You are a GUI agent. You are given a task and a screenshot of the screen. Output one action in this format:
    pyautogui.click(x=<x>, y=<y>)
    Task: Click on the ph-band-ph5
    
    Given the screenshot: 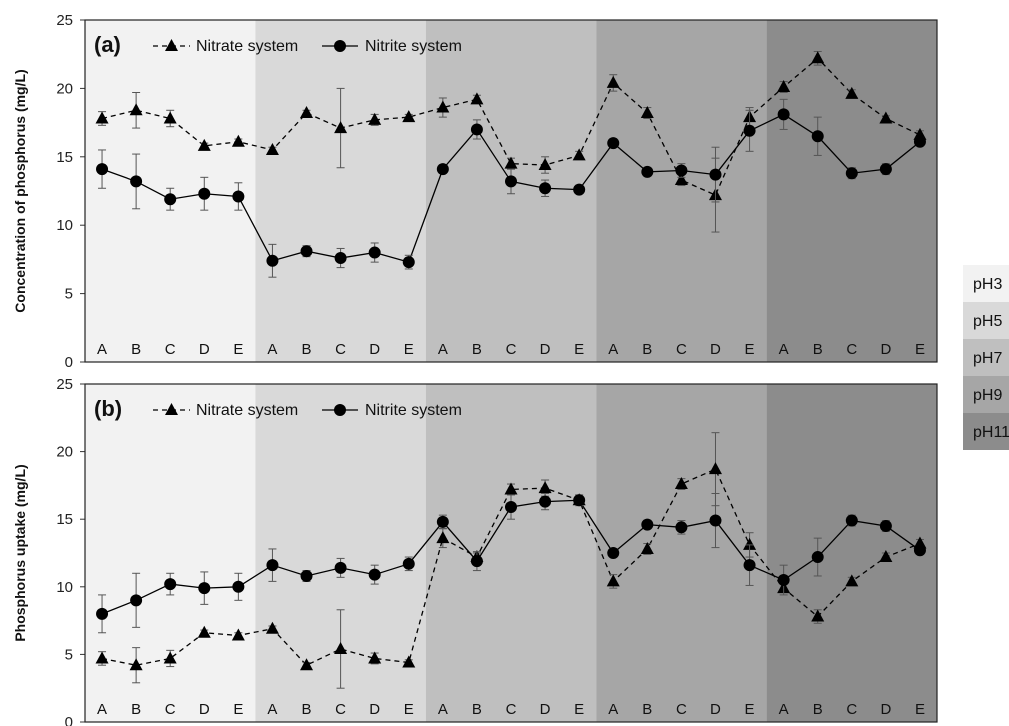 What is the action you would take?
    pyautogui.click(x=340, y=191)
    